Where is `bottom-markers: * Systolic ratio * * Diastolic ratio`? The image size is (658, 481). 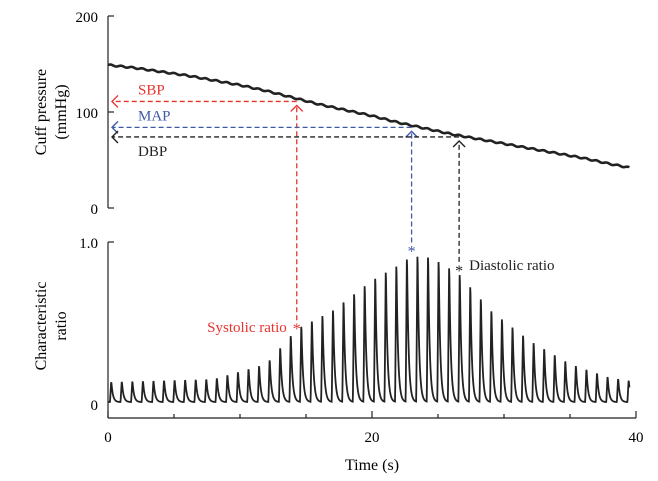 bottom-markers: * Systolic ratio * * Diastolic ratio is located at coordinates (380, 290).